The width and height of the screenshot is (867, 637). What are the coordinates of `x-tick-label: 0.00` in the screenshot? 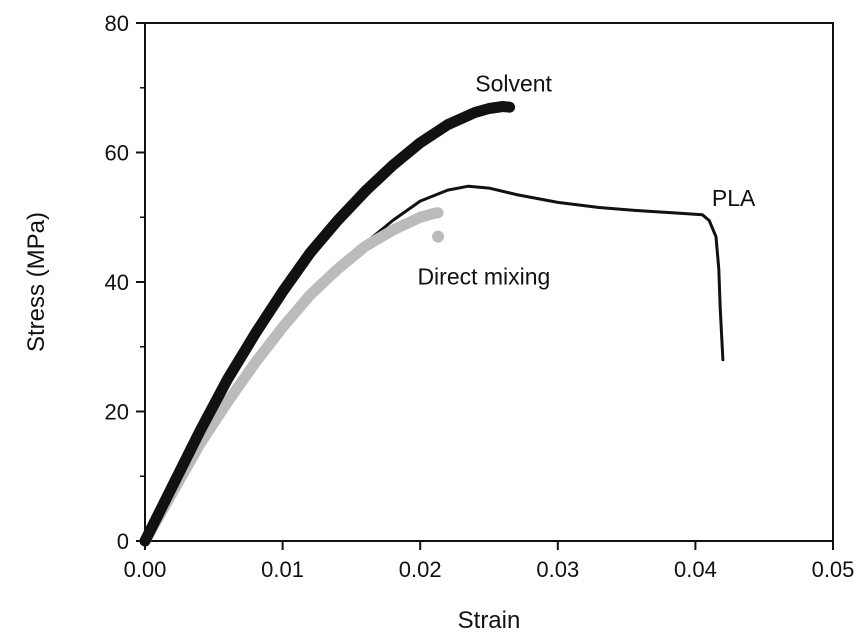 It's located at (145, 569).